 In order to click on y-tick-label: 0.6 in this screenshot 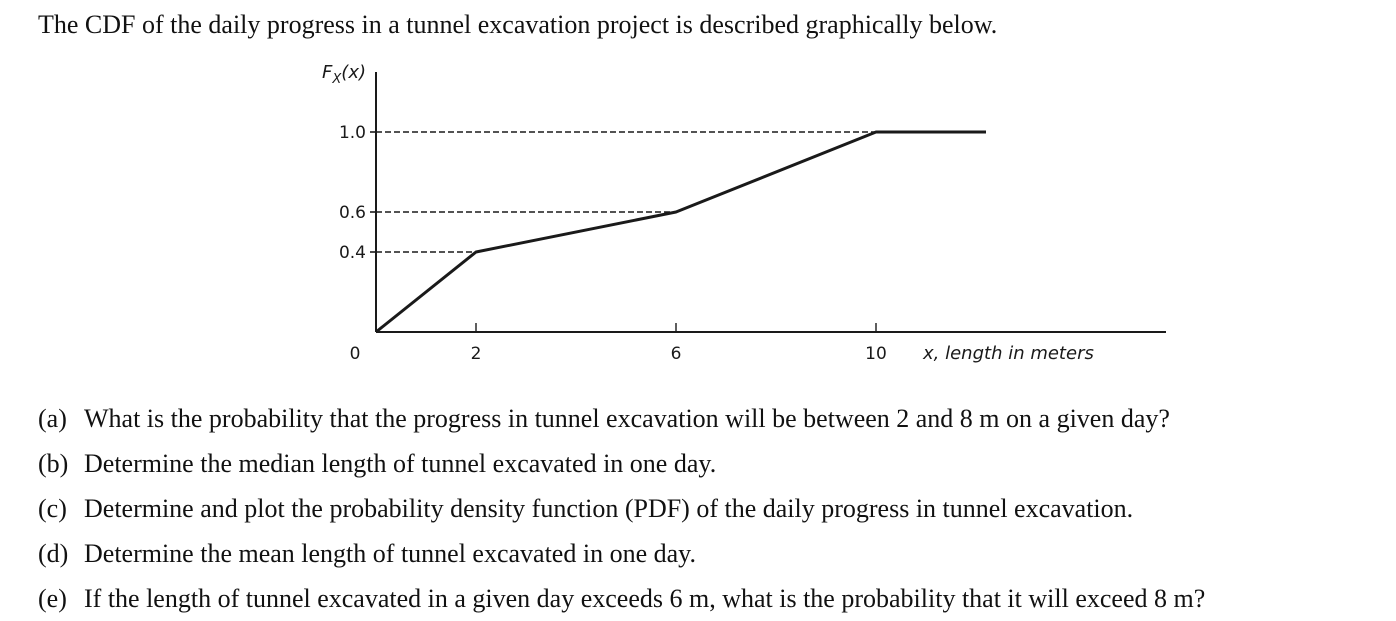, I will do `click(352, 213)`.